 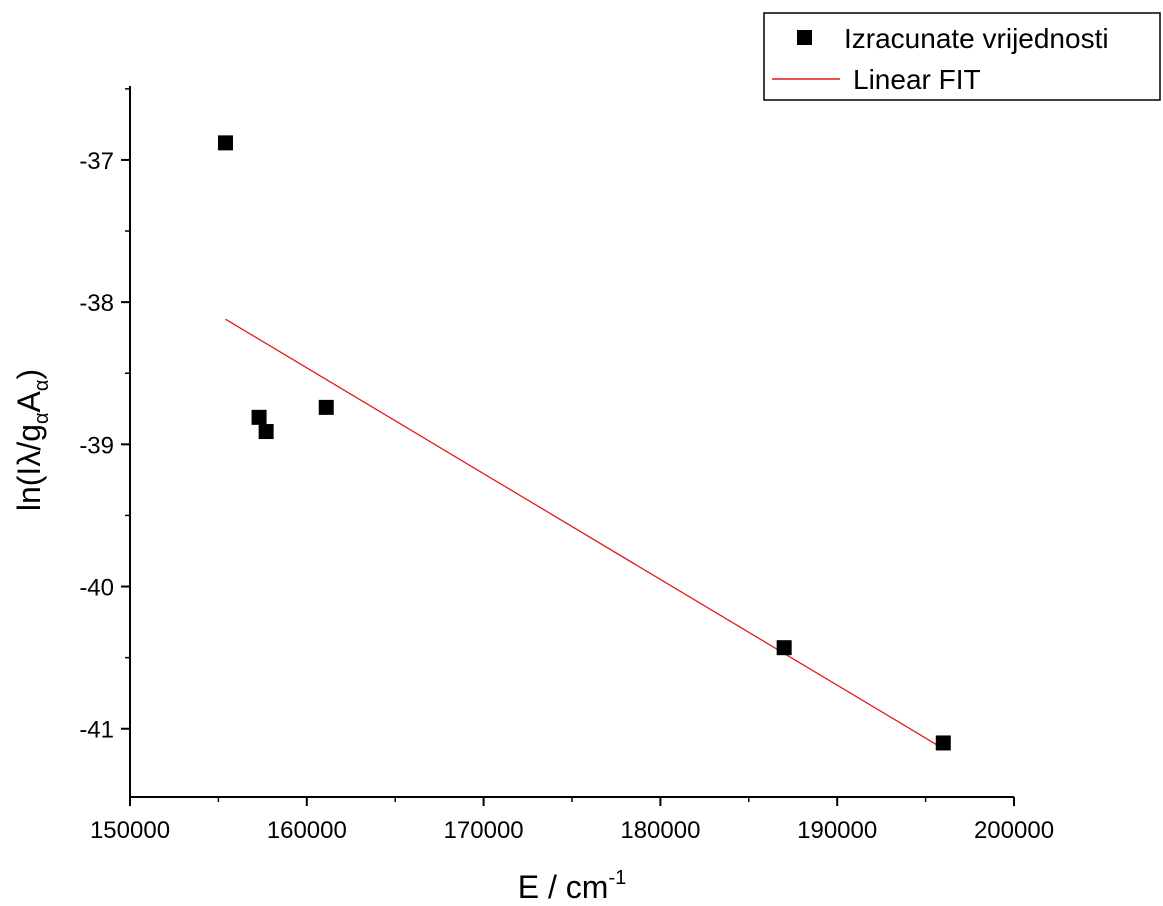 I want to click on legend-label-fit: Linear FIT, so click(x=917, y=79).